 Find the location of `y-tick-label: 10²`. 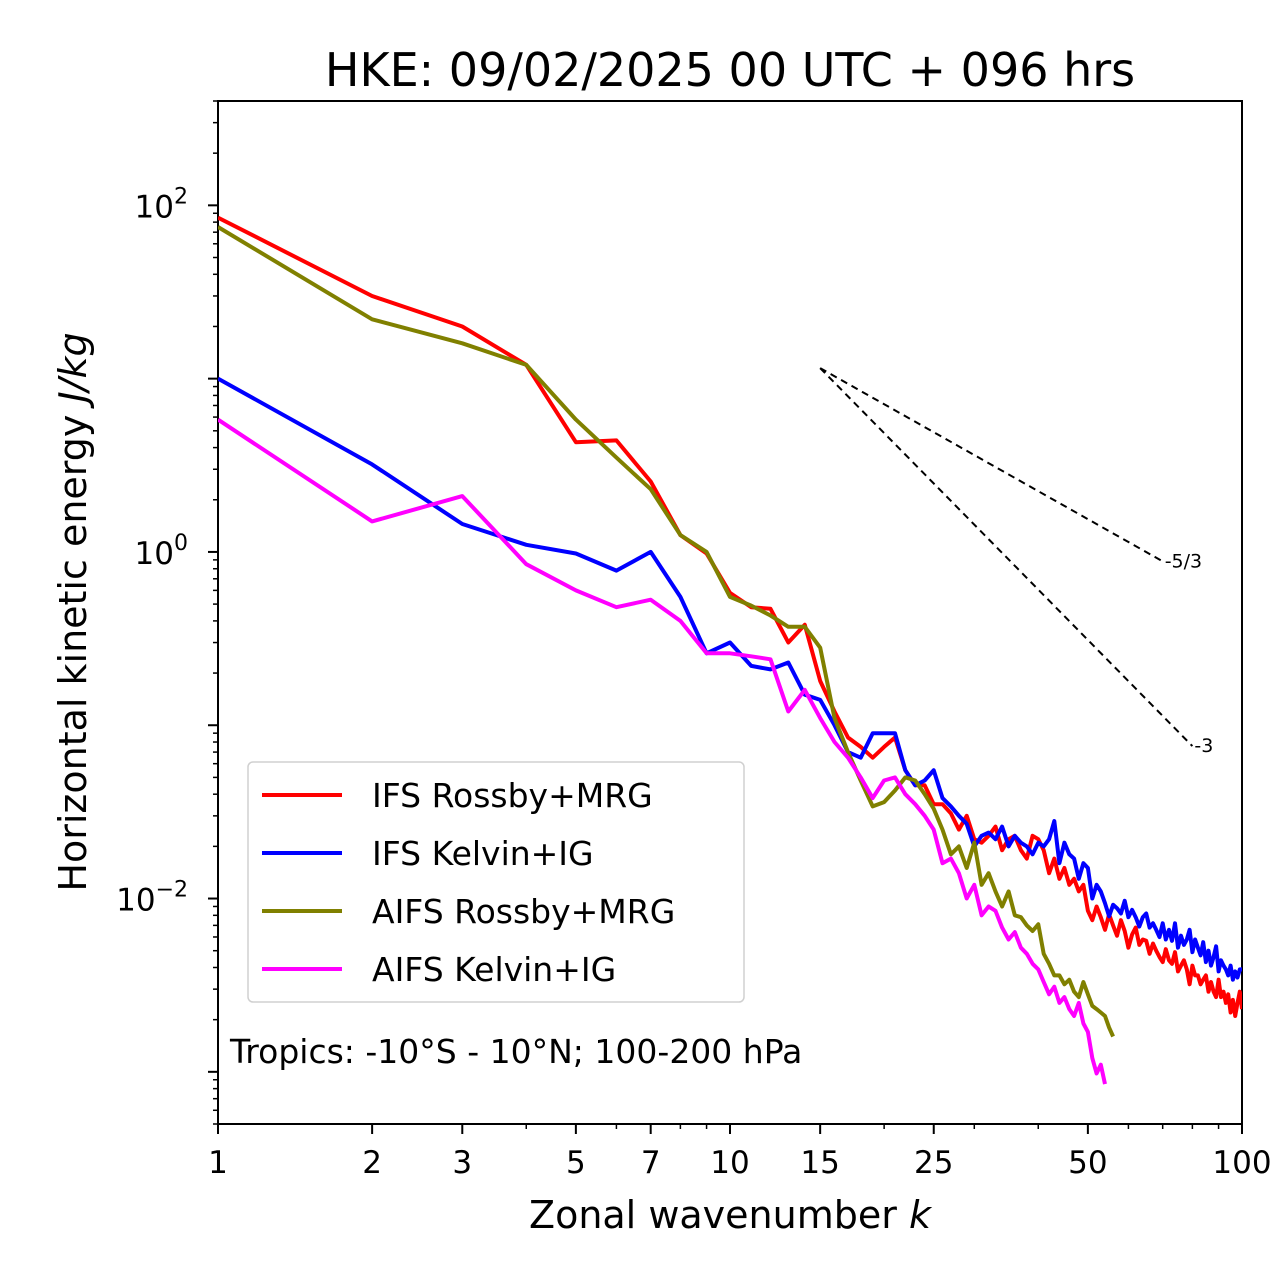

y-tick-label: 10² is located at coordinates (161, 204).